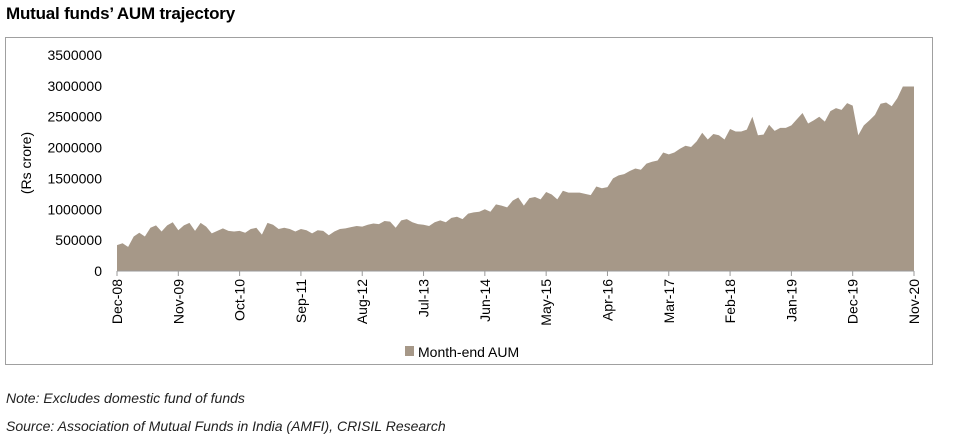 The width and height of the screenshot is (954, 443). What do you see at coordinates (120, 13) in the screenshot?
I see `chart-title: Mutual funds’ AUM trajectory` at bounding box center [120, 13].